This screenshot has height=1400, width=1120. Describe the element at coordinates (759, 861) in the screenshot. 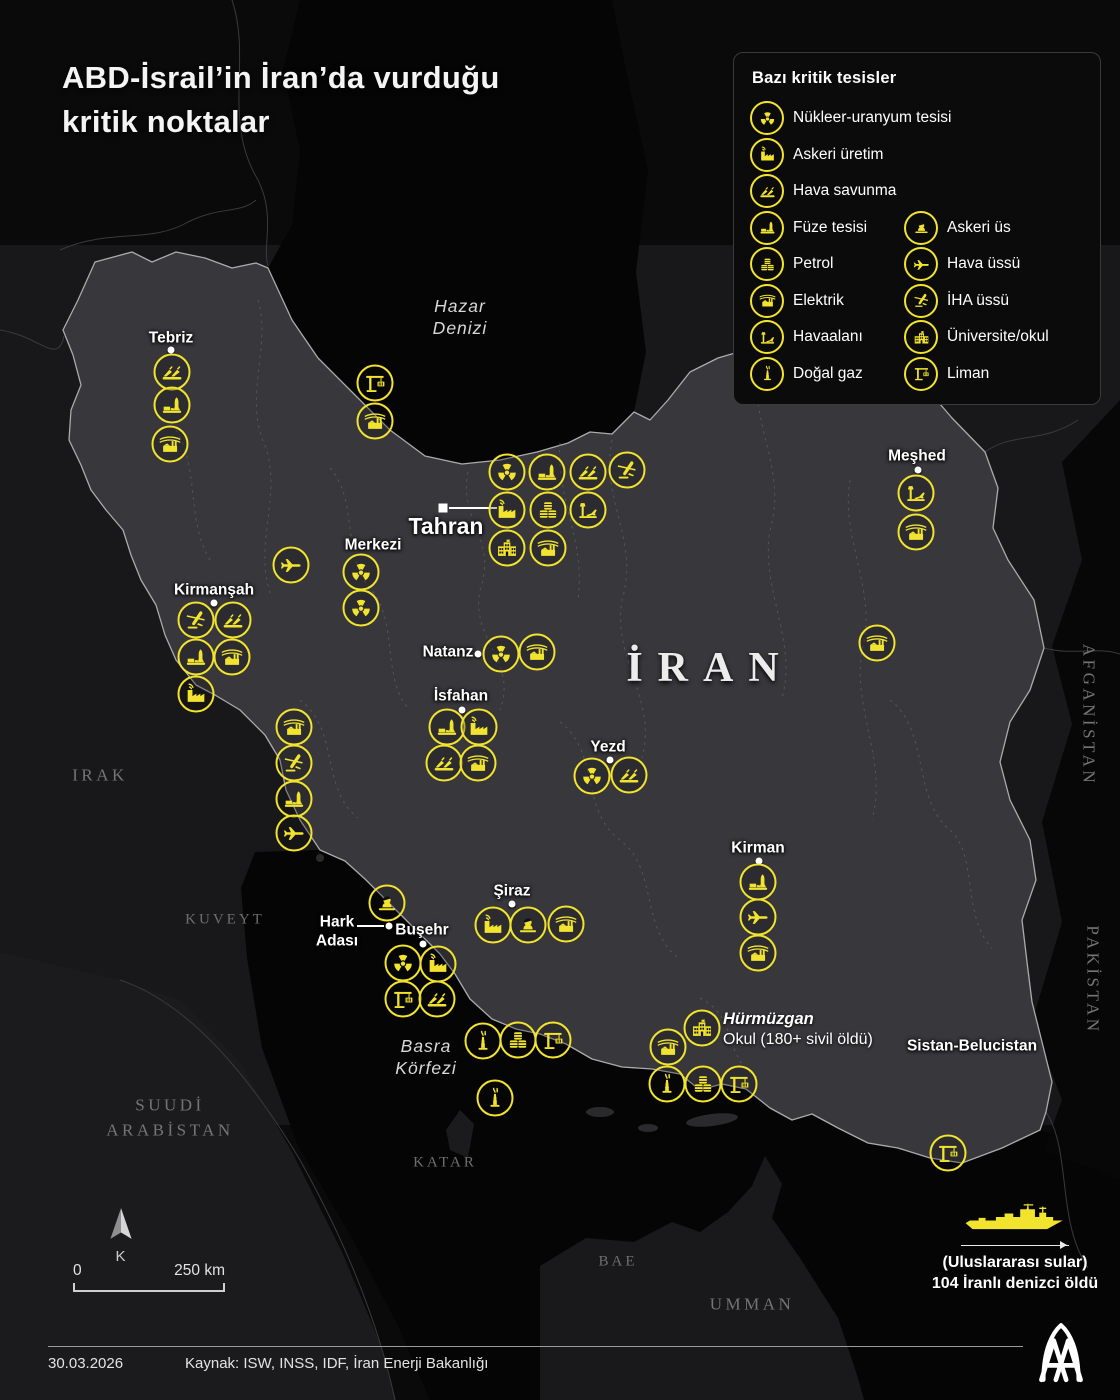

I see `city-dot-kirman` at that location.